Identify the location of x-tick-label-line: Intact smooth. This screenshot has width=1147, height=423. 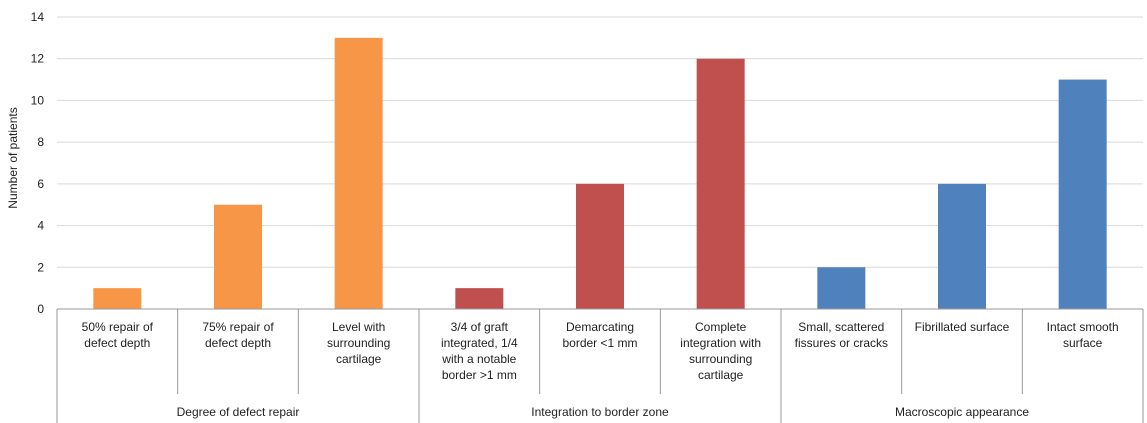
(1083, 327).